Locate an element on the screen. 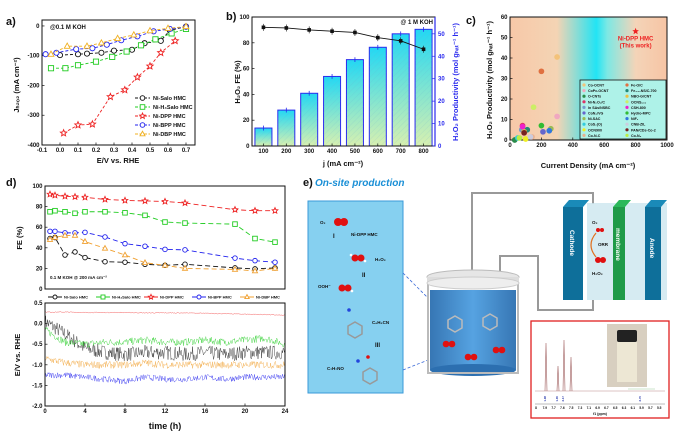 The height and width of the screenshot is (442, 679). plot-frame is located at coordinates (165, 237).